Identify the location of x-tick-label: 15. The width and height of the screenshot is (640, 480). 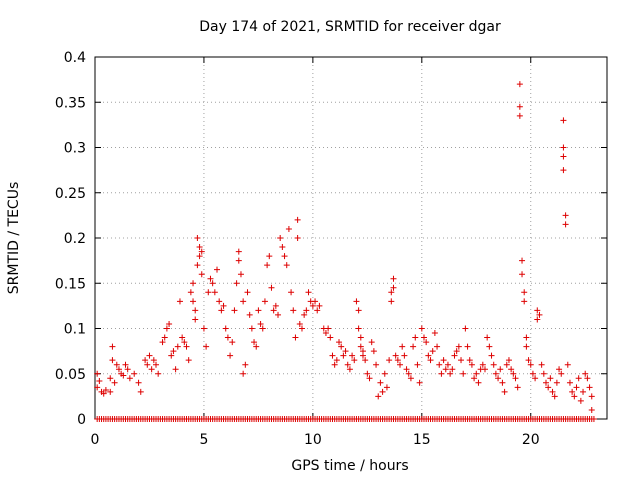
(422, 440).